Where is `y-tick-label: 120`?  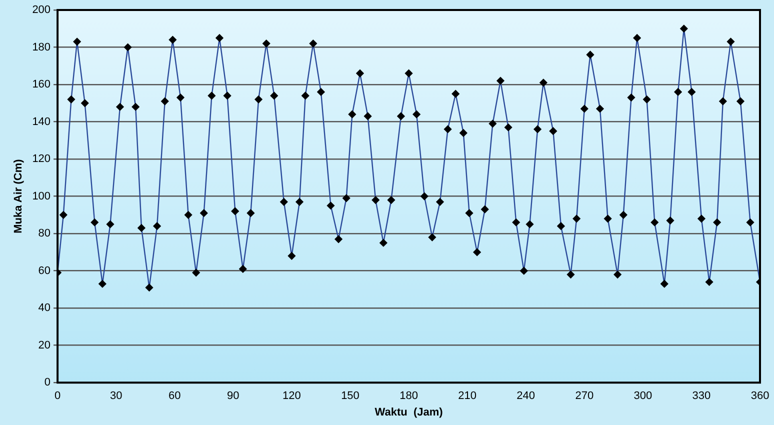
y-tick-label: 120 is located at coordinates (41, 159).